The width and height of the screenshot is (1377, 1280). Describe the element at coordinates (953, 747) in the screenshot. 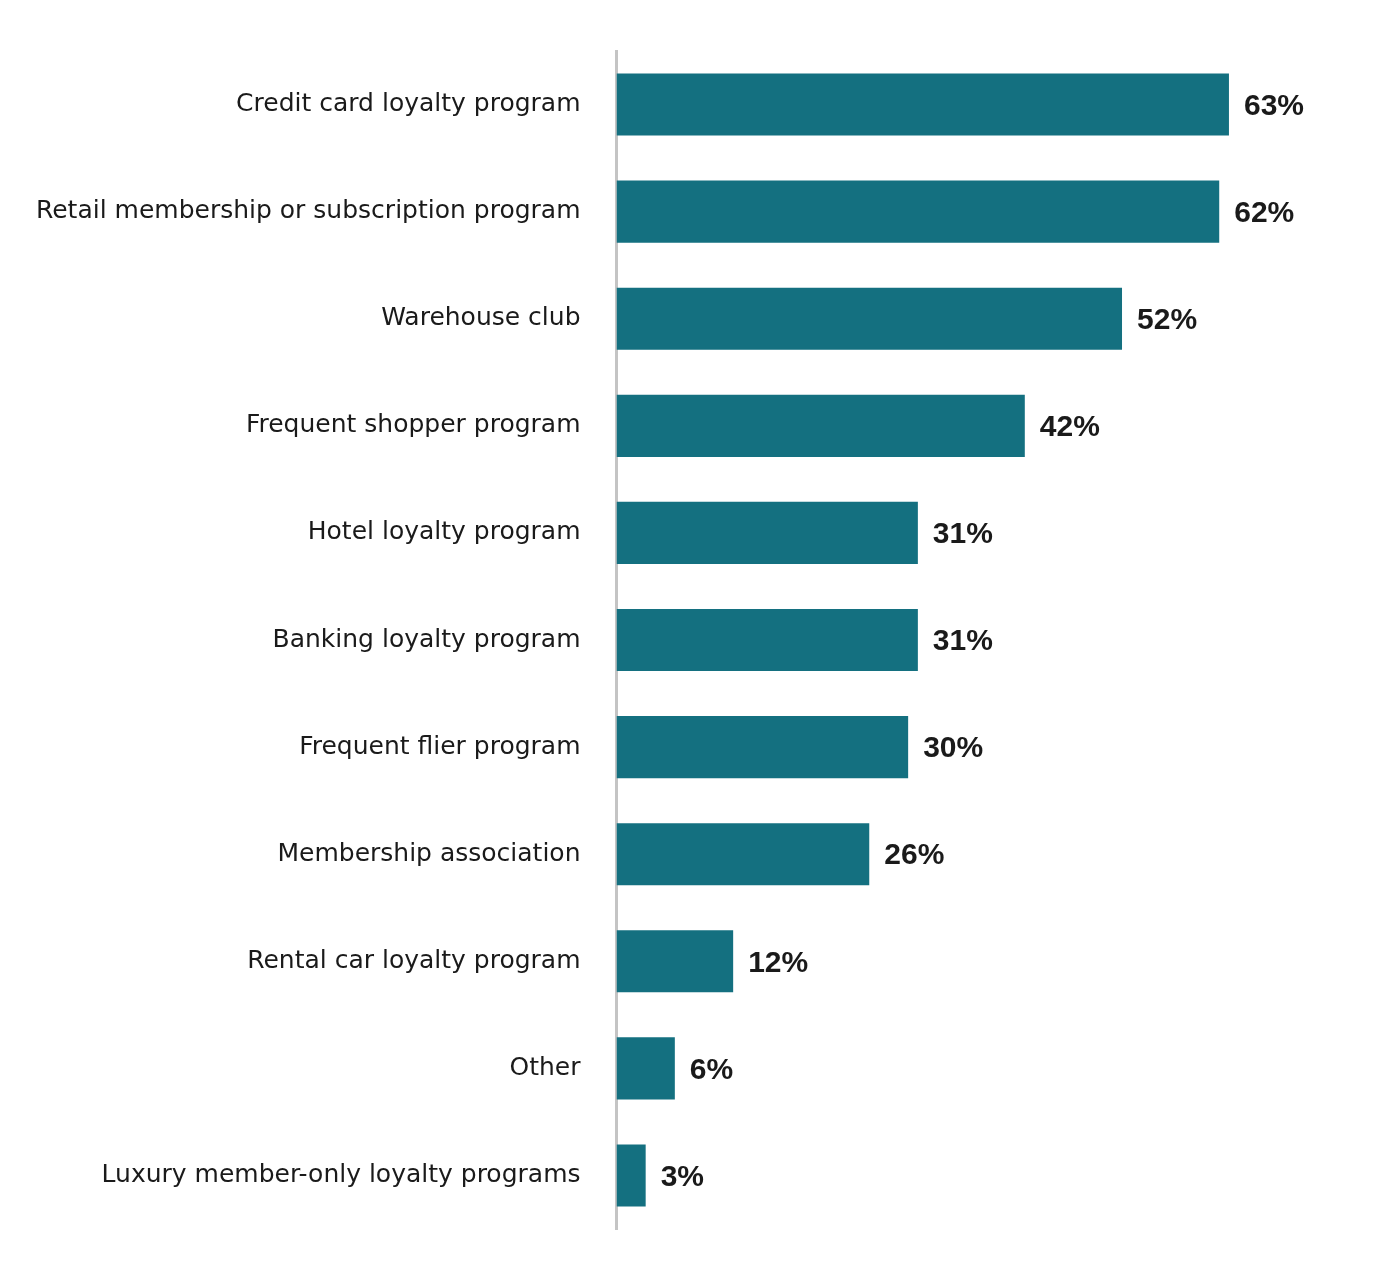

I see `data-label: 30%` at that location.